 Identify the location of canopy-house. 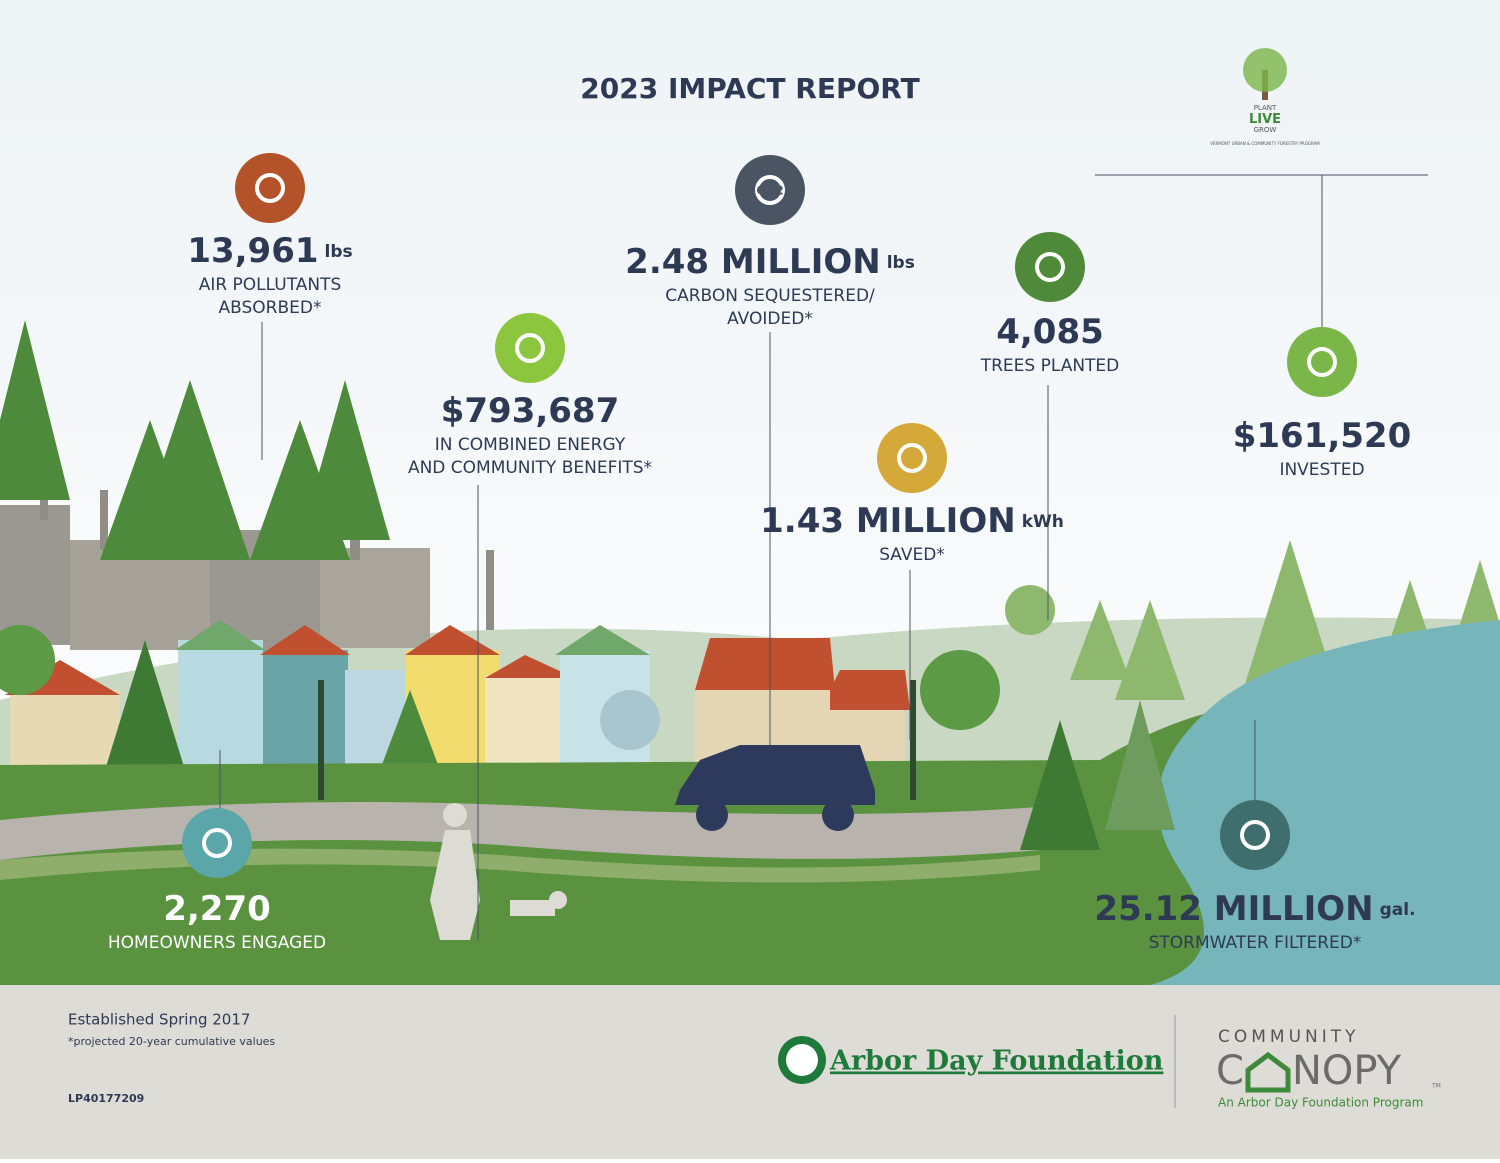
(1268, 1072).